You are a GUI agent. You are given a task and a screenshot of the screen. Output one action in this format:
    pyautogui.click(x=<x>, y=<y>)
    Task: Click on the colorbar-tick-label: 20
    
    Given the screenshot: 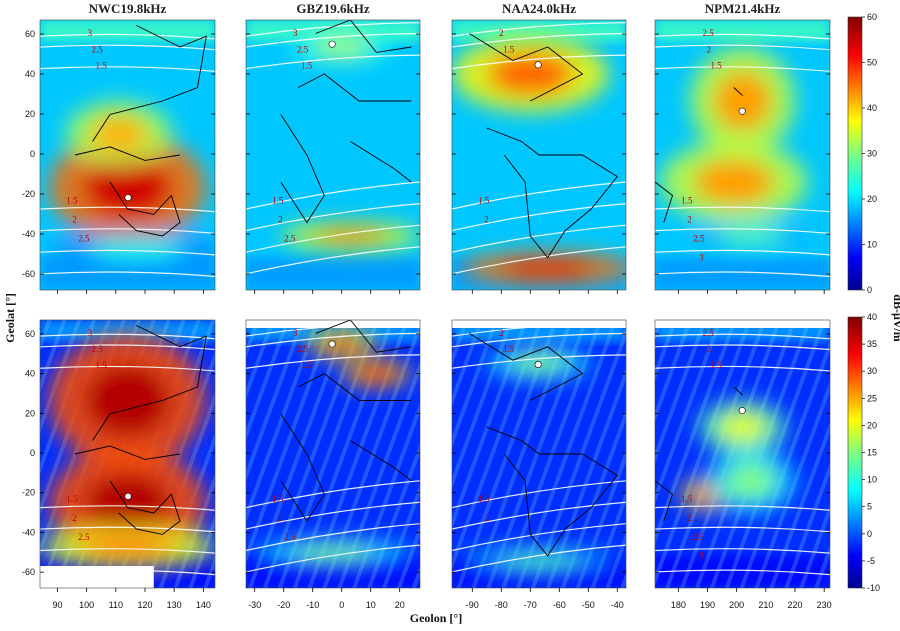 What is the action you would take?
    pyautogui.click(x=872, y=199)
    